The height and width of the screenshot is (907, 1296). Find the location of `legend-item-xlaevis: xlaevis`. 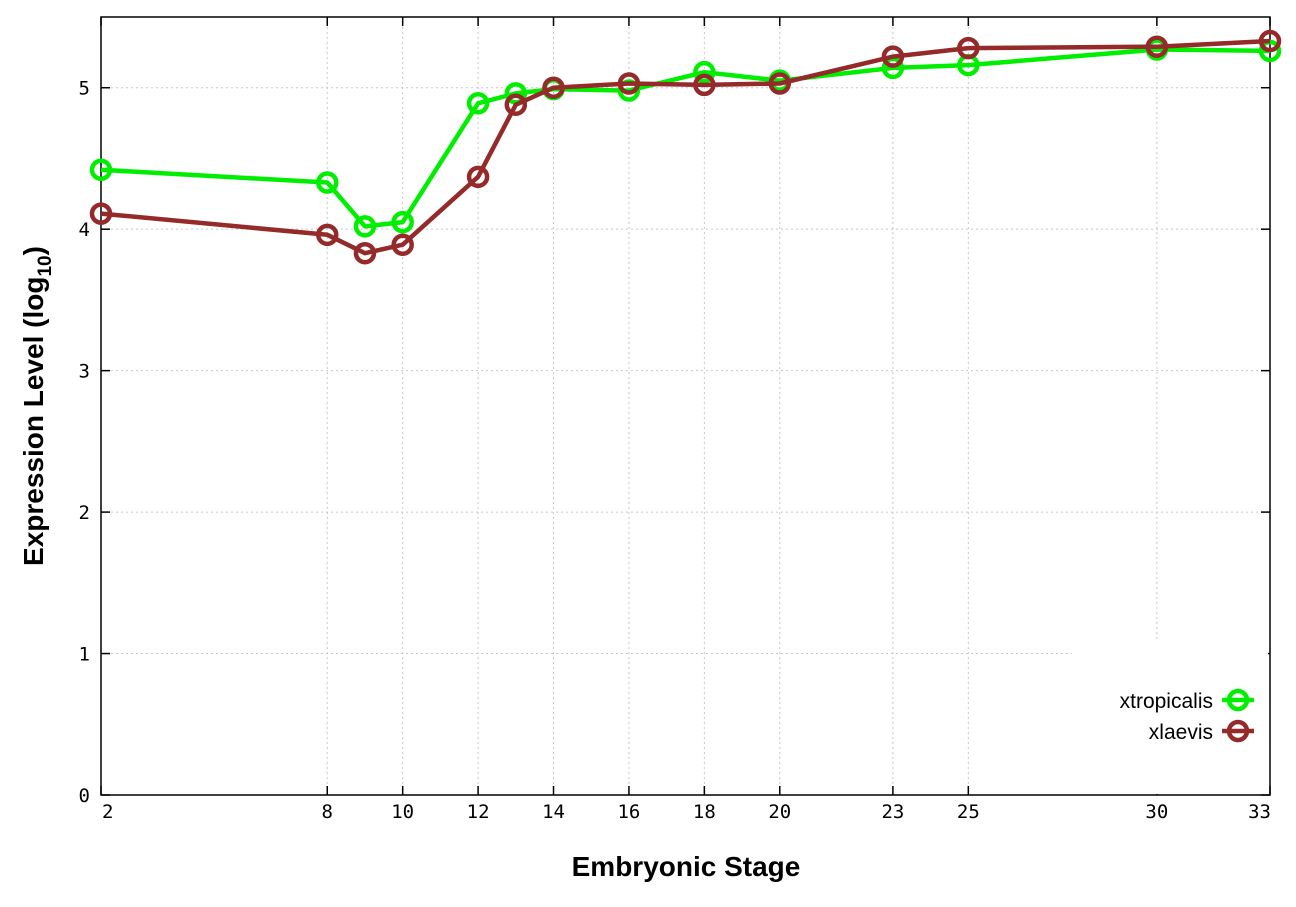

legend-item-xlaevis: xlaevis is located at coordinates (1201, 731).